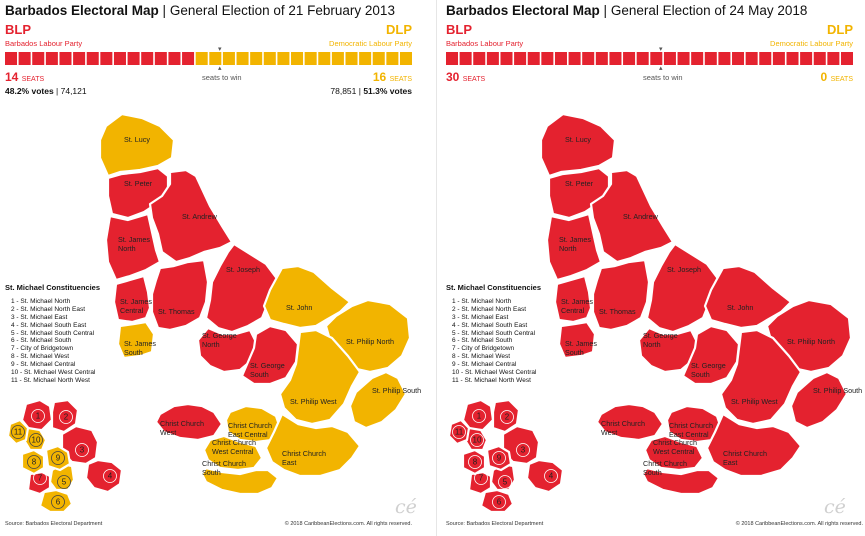 This screenshot has height=536, width=865. What do you see at coordinates (248, 434) in the screenshot?
I see `constituency-label: East Central` at bounding box center [248, 434].